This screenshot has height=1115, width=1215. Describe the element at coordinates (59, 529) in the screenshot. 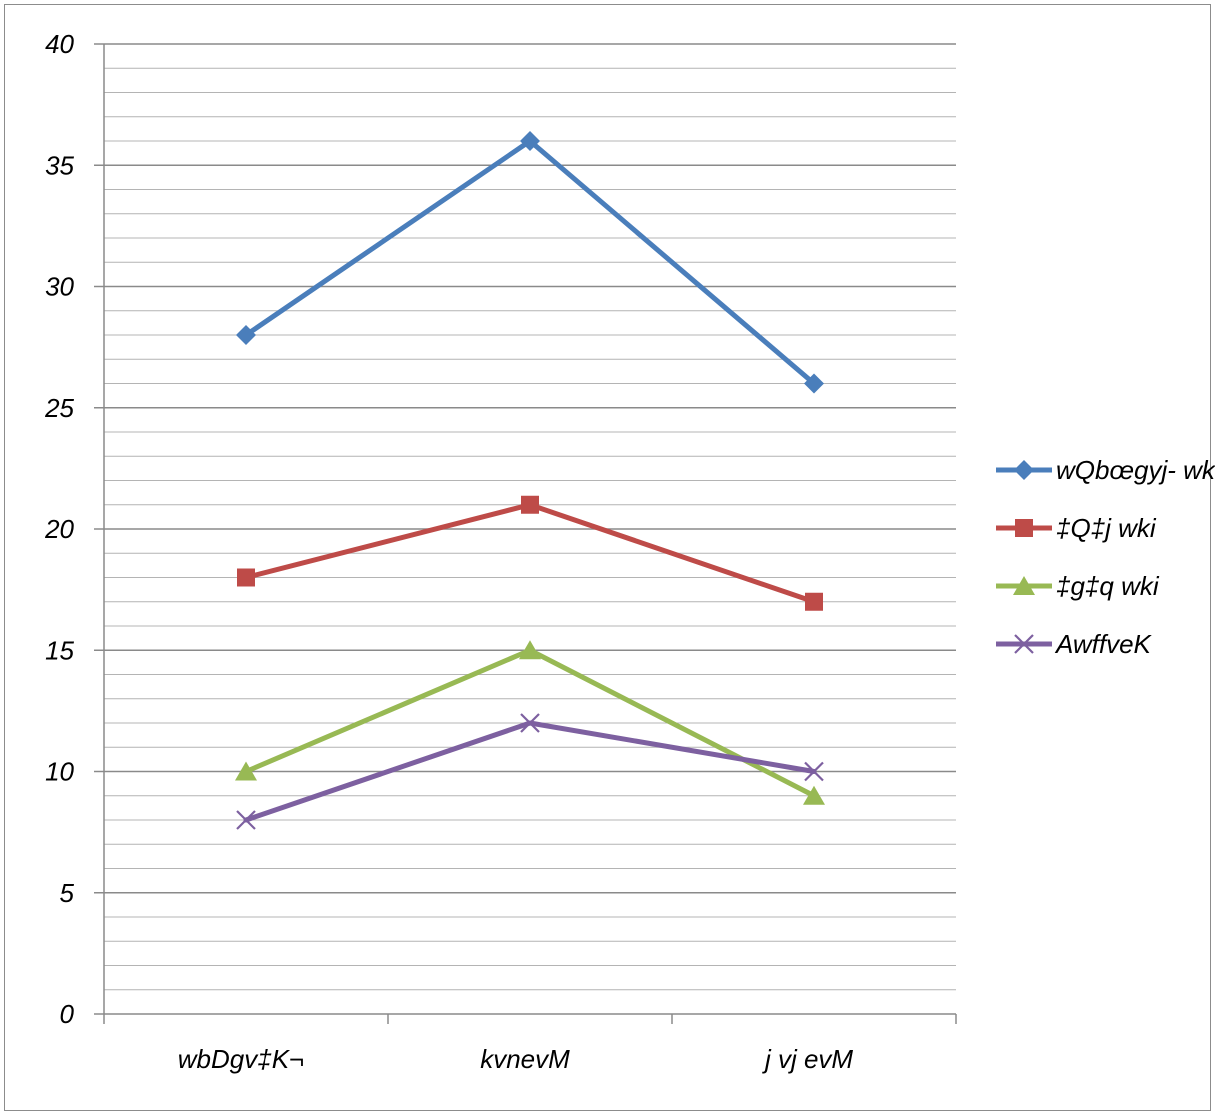

I see `y-tick-label: 20` at that location.